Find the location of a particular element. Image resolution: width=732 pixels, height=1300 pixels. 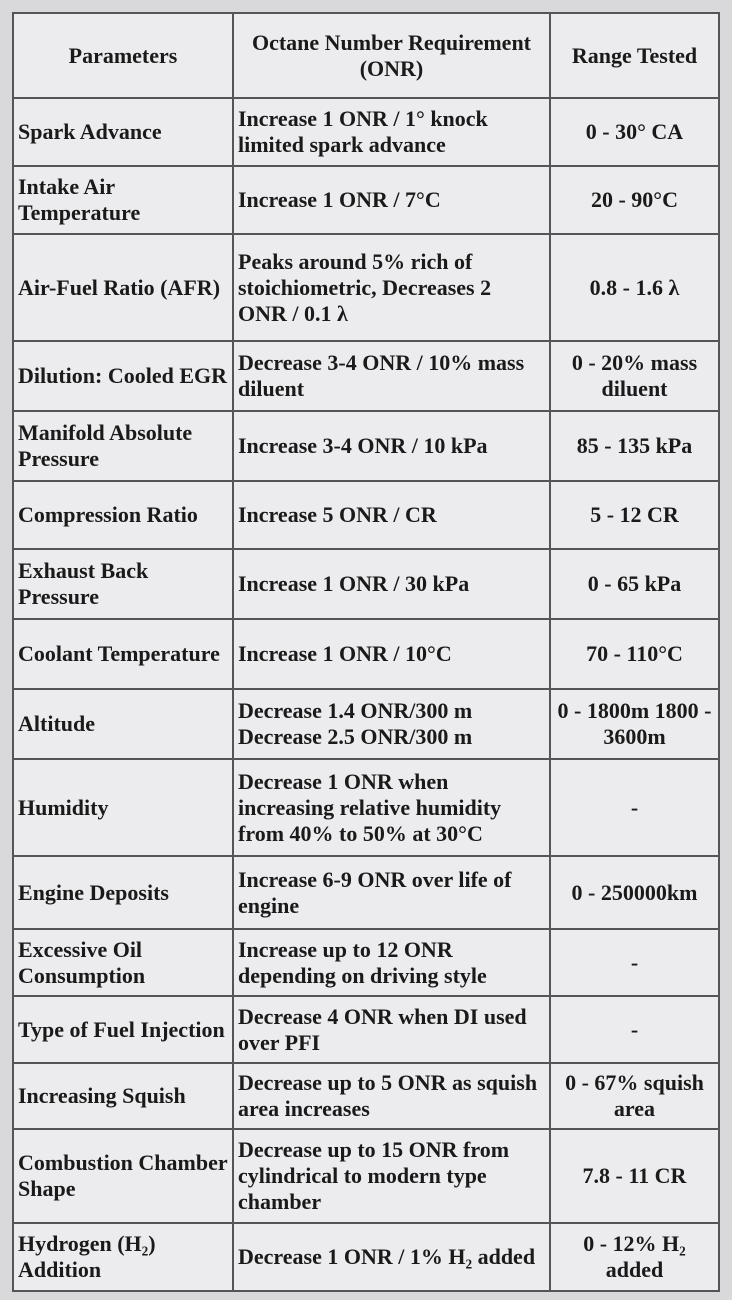

header-cell: Range Tested is located at coordinates (634, 55).